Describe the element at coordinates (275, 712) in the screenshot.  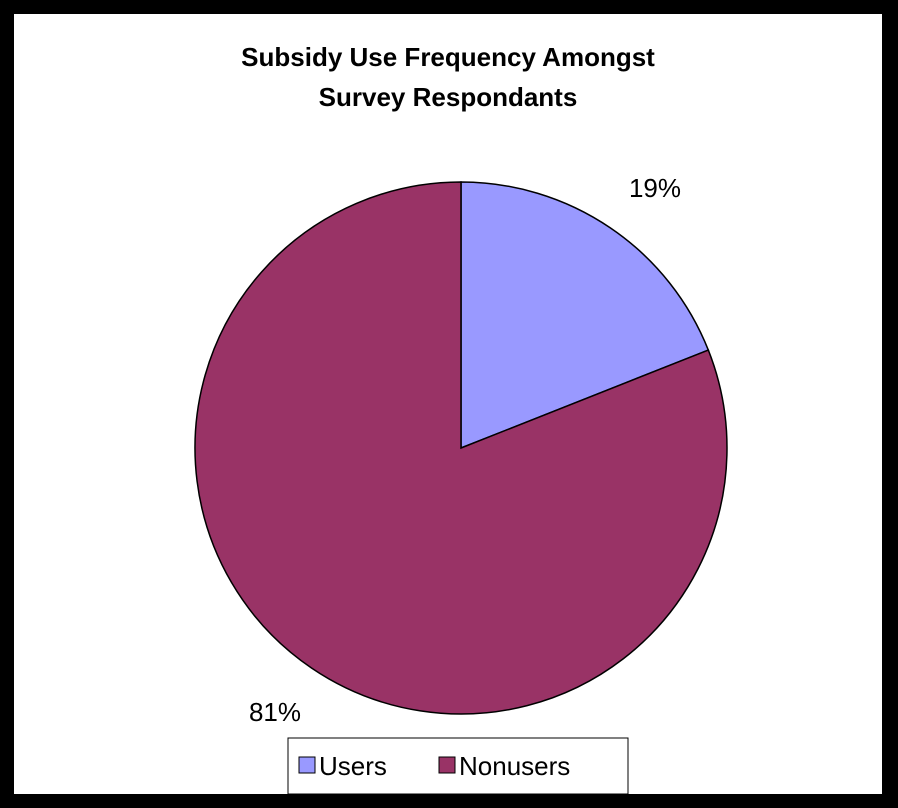
I see `data-label-nonusers: 81%` at that location.